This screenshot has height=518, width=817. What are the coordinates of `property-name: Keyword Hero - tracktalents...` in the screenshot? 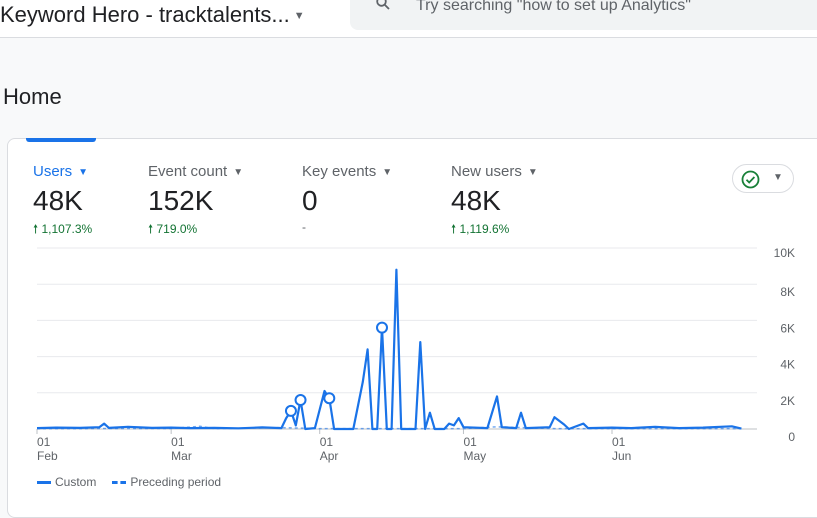 It's located at (145, 14).